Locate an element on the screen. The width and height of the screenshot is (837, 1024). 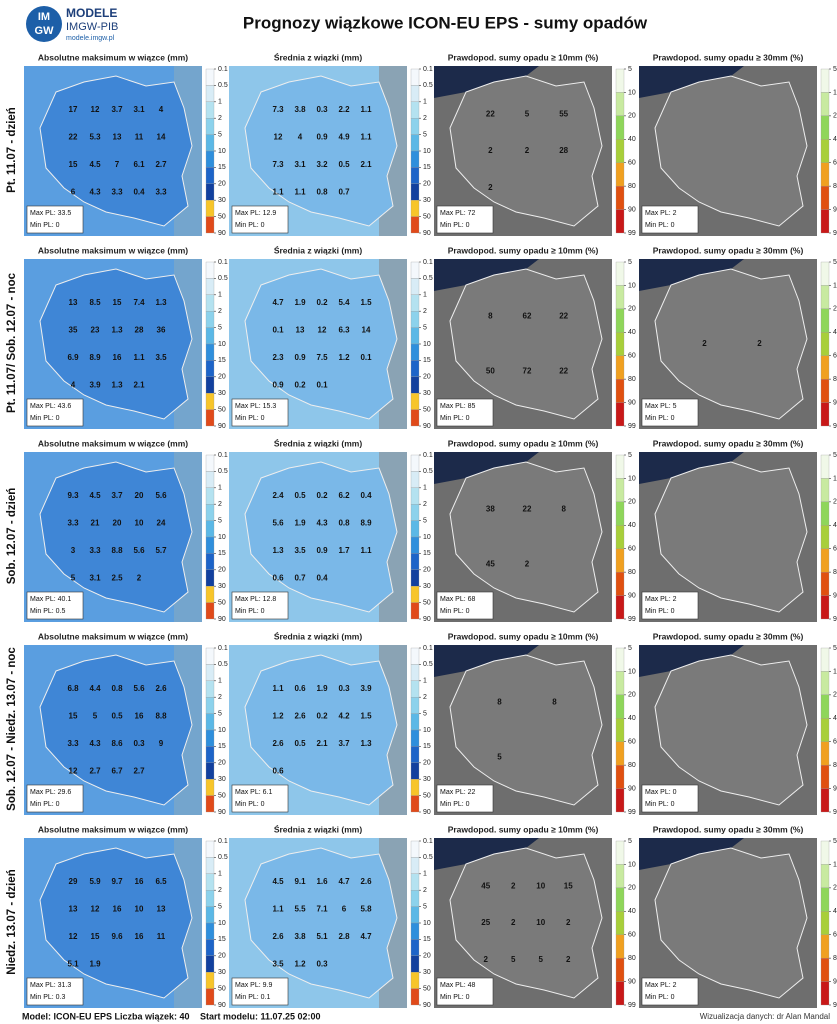
map-value-label: 8.8 is located at coordinates (161, 715).